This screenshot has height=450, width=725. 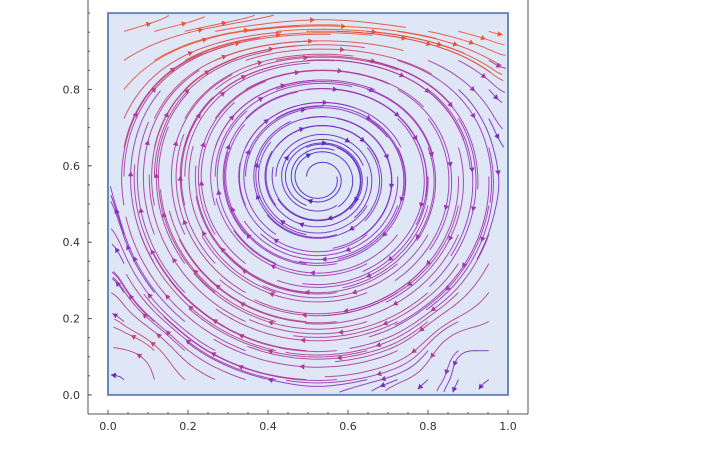 I want to click on x-tick-label: 0.6, so click(x=348, y=426).